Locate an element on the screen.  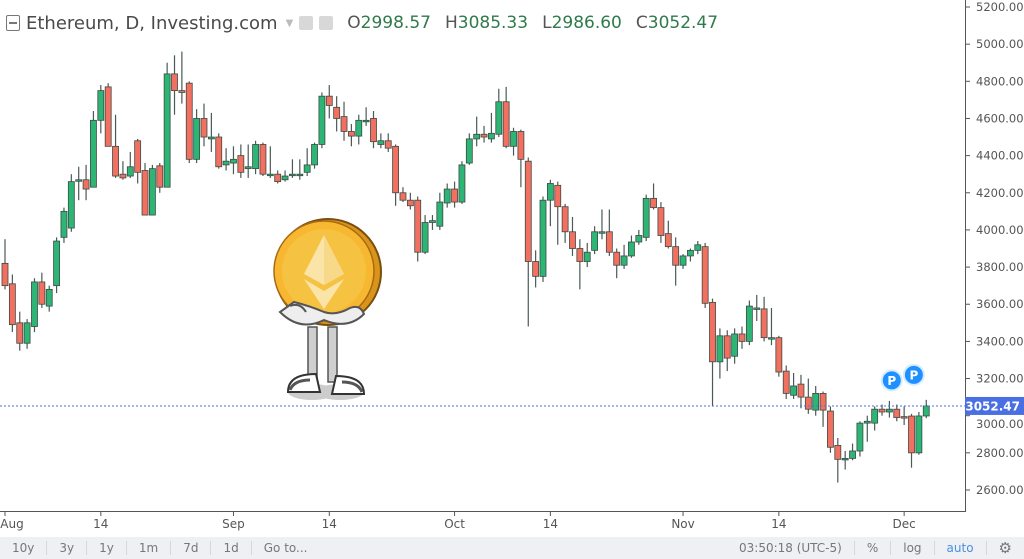
time-tick-label: Dec is located at coordinates (904, 524).